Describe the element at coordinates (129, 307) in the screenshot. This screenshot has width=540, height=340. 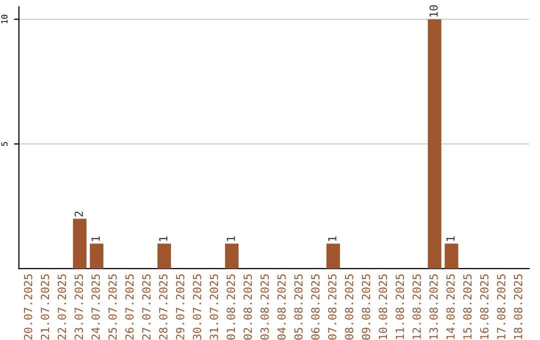
I see `x-tick-label: 26.07.2025` at that location.